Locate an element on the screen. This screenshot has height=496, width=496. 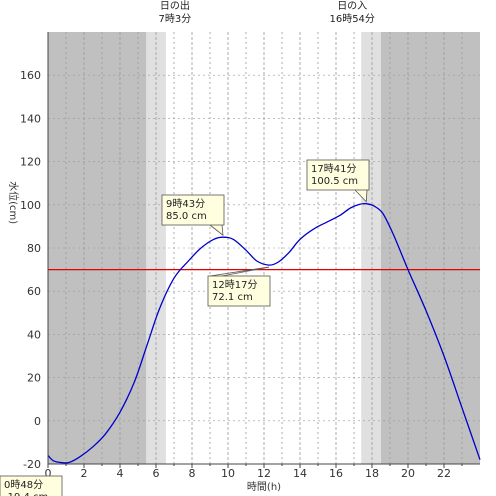
sunset-time: 16時54分 is located at coordinates (351, 19).